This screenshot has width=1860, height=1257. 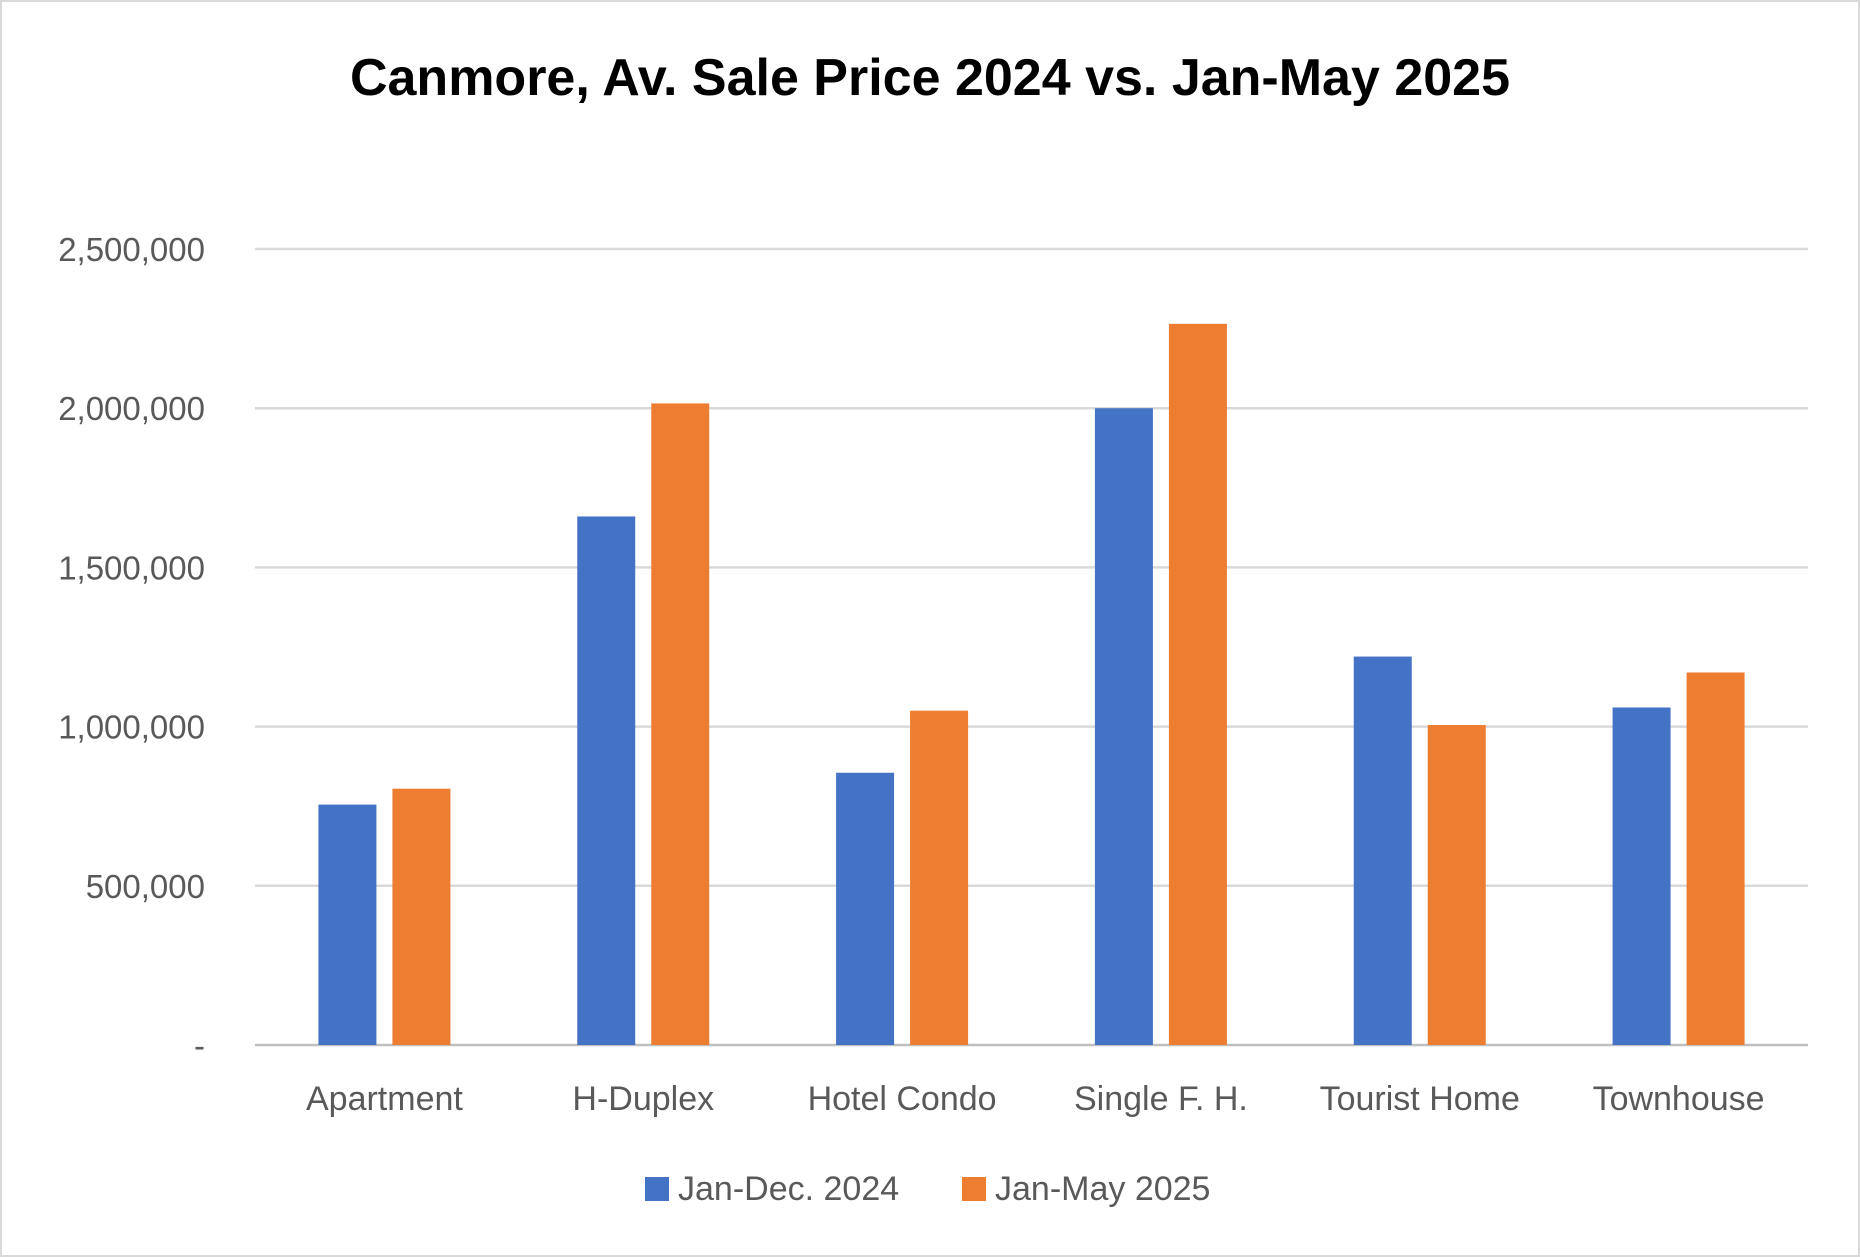 What do you see at coordinates (939, 877) in the screenshot?
I see `bar-2025-hotel-condo` at bounding box center [939, 877].